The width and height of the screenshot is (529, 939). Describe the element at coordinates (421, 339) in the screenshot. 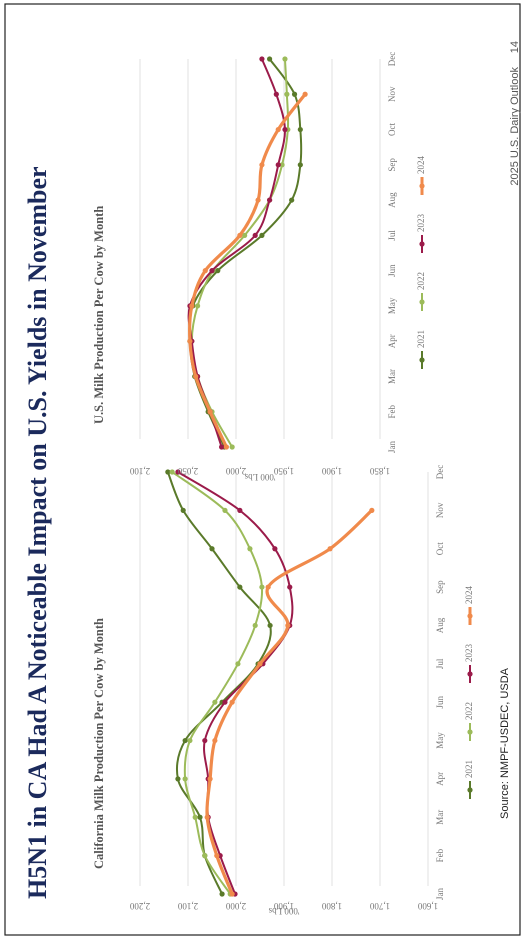

I see `legend-label: 2021` at that location.